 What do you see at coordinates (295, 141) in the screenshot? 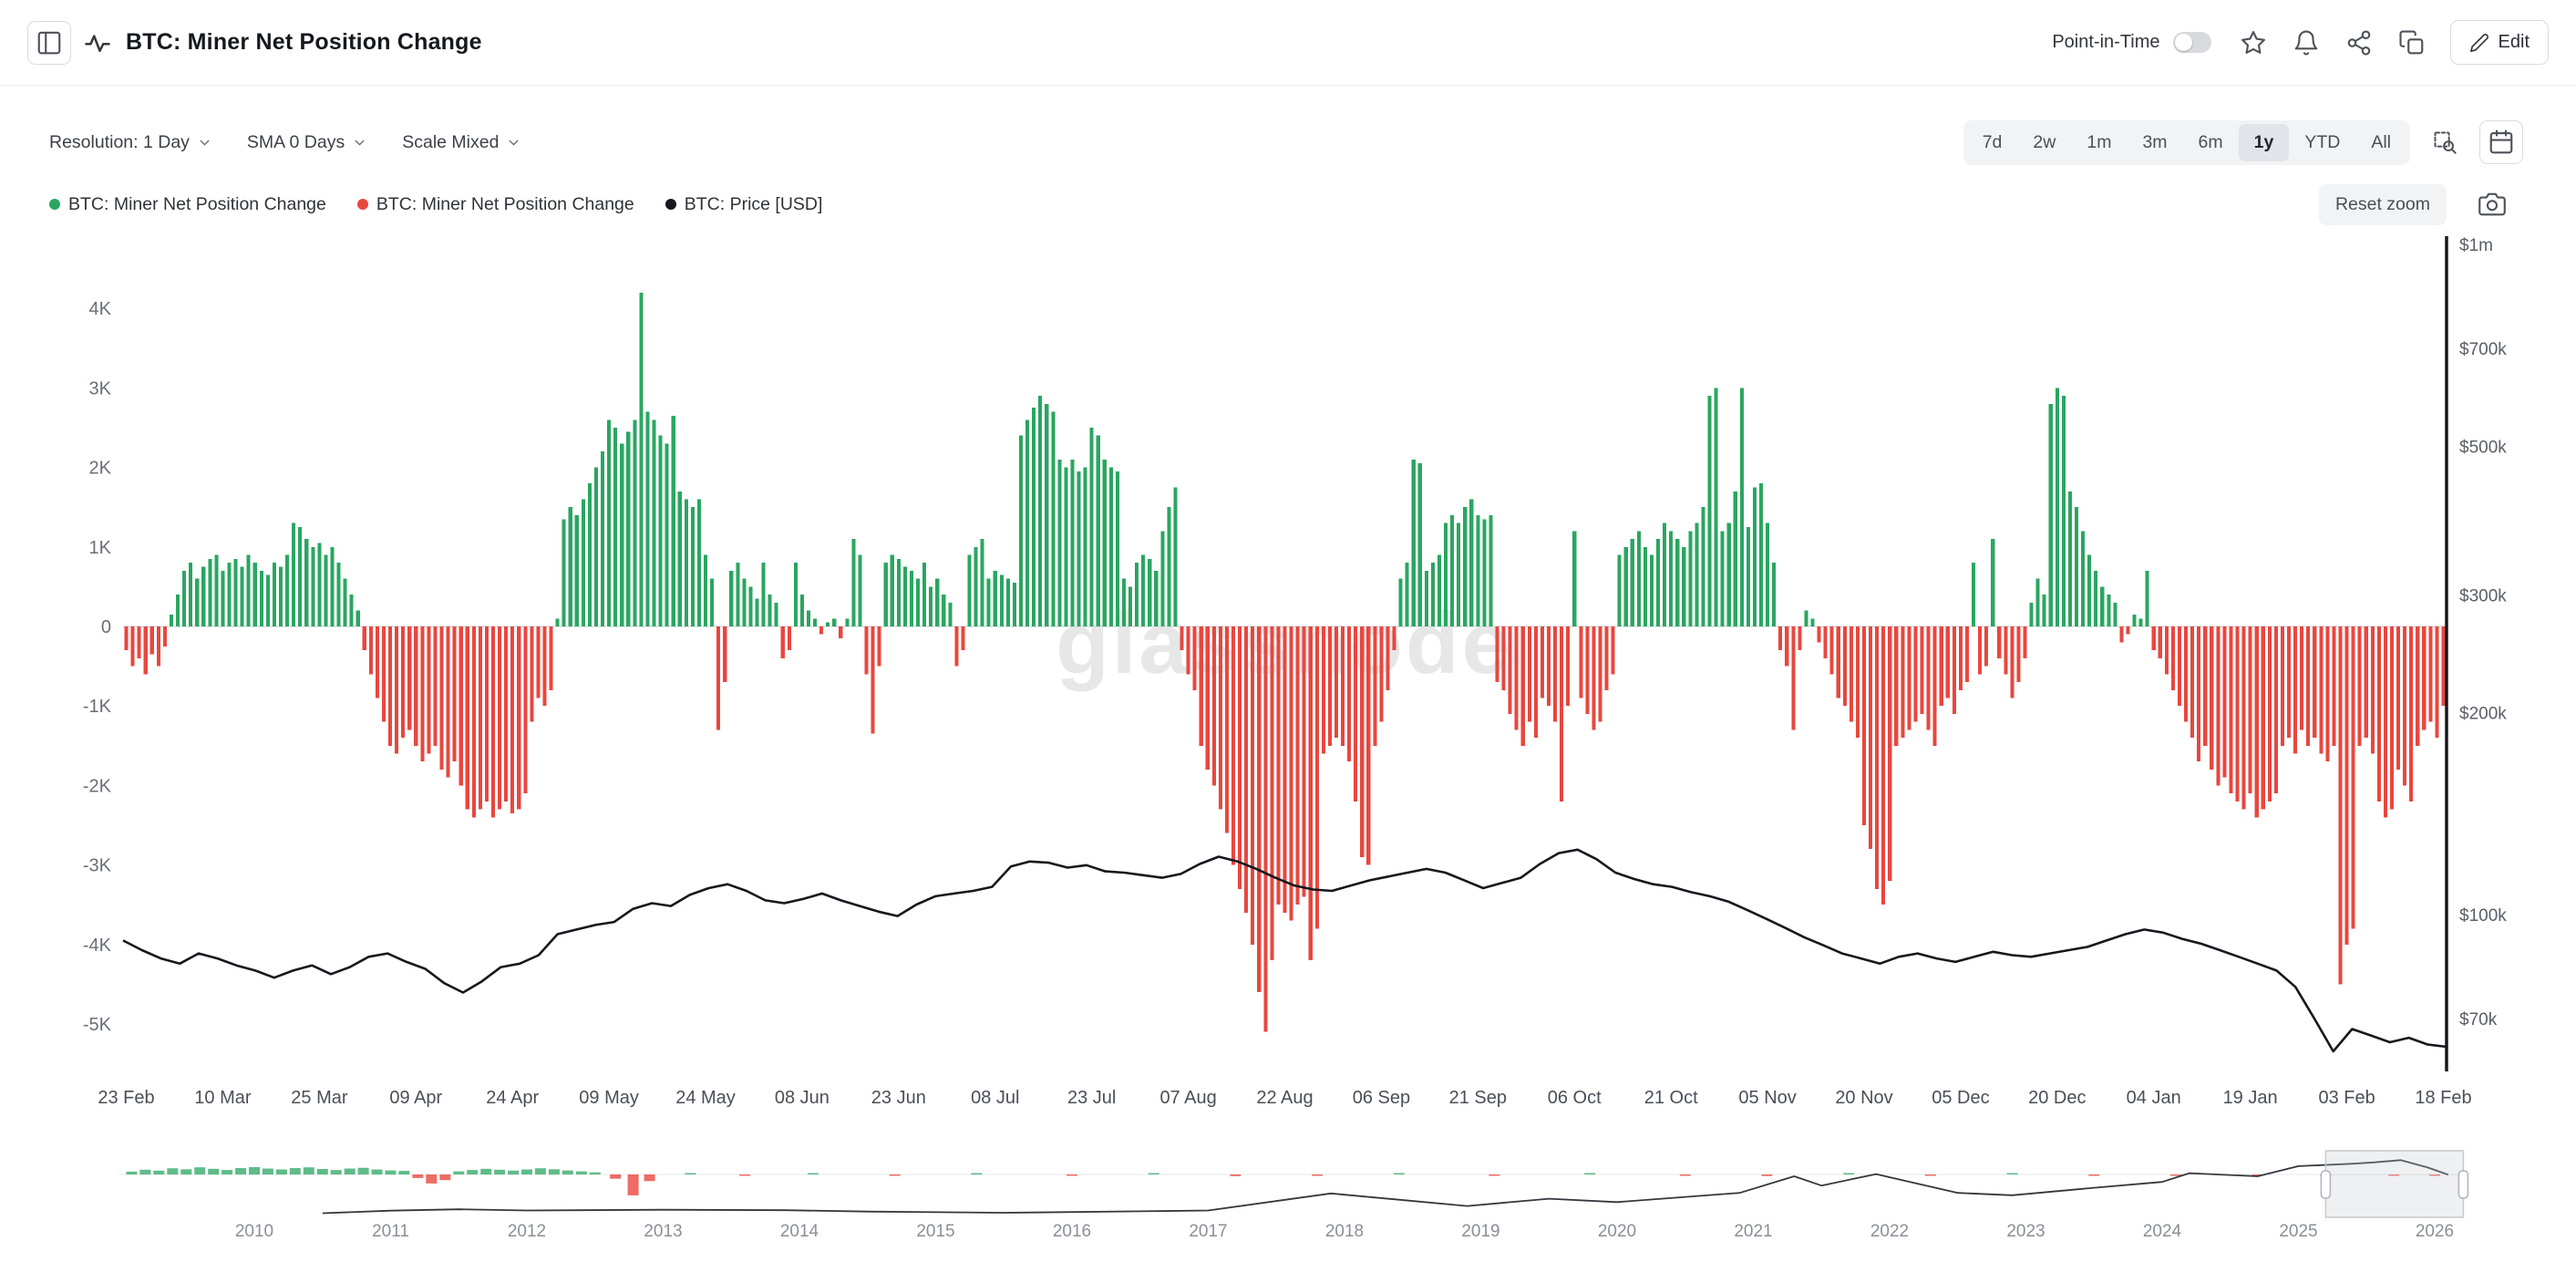
I see `sma-dropdown-label: SMA 0 Days` at bounding box center [295, 141].